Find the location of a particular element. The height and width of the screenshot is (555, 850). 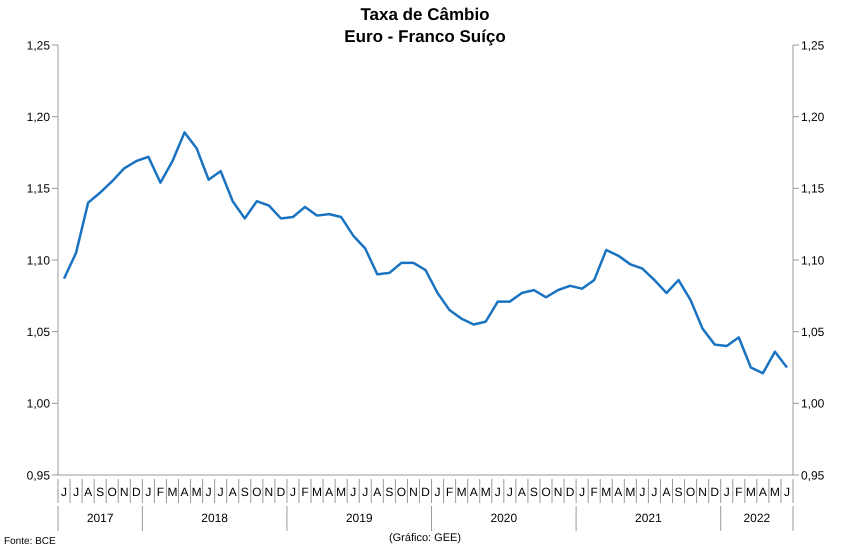

text: 2021 is located at coordinates (648, 518).